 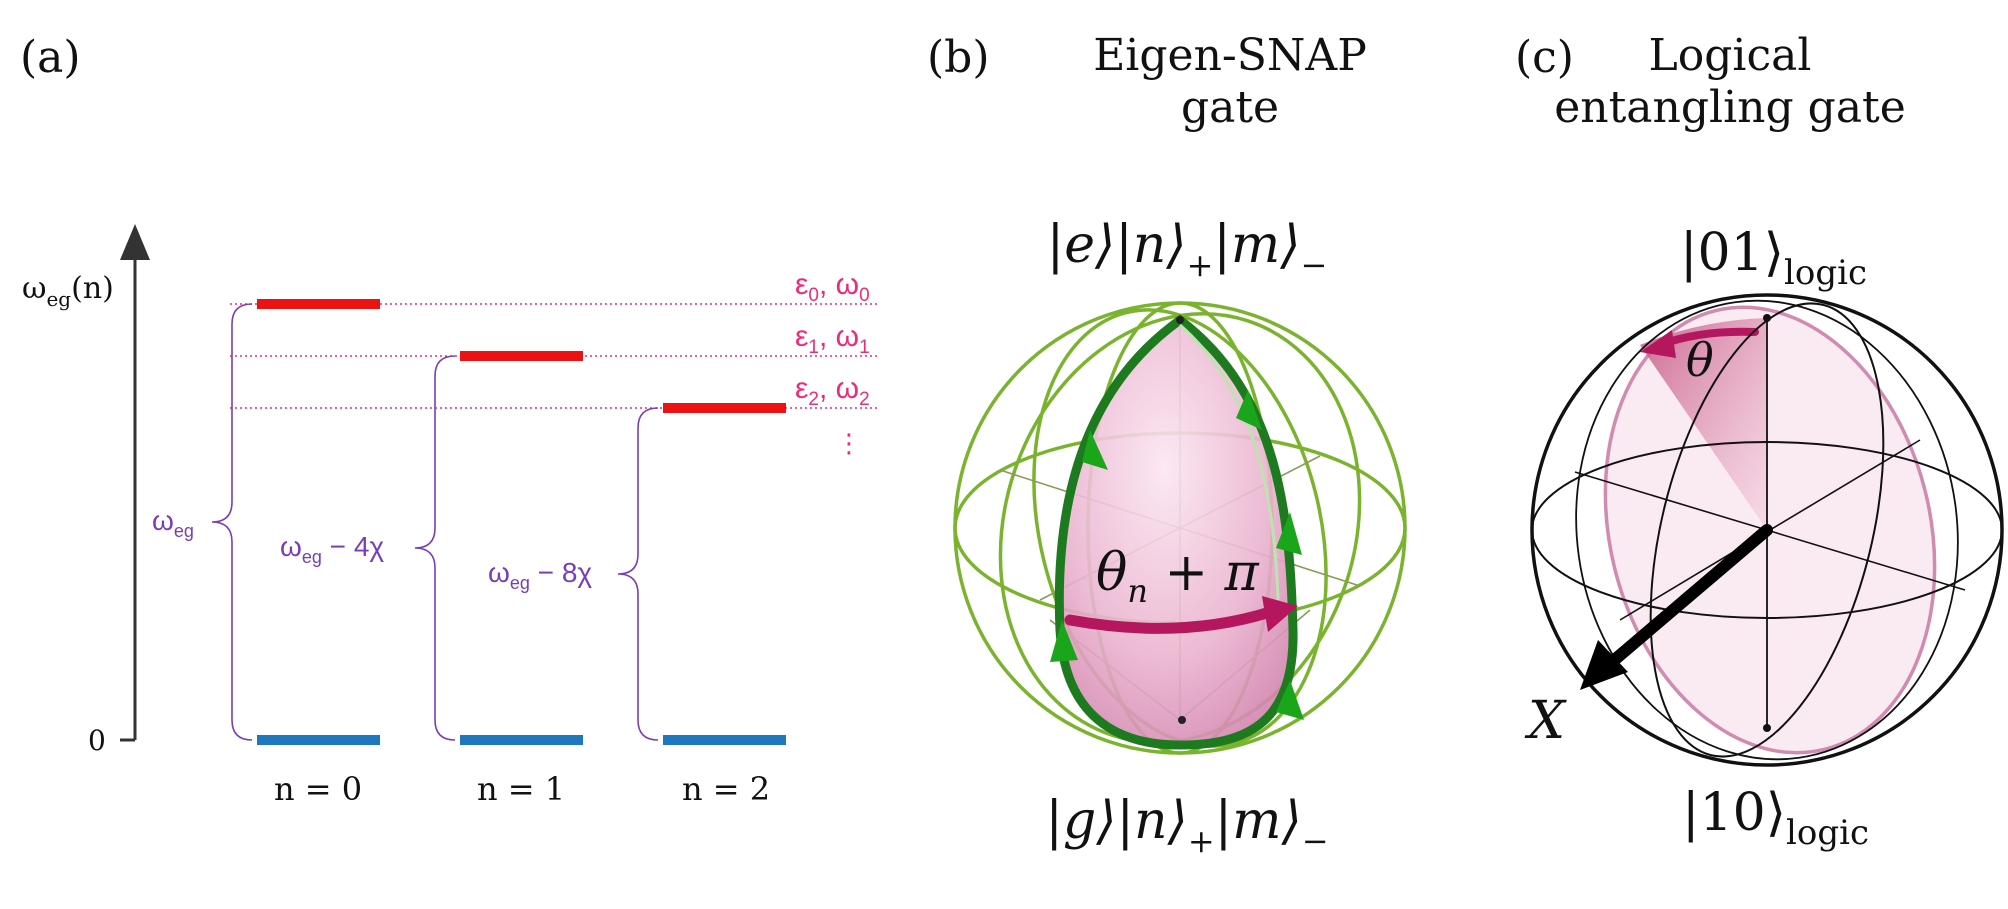 I want to click on panel-c-title-line1: Logical, so click(x=1730, y=55).